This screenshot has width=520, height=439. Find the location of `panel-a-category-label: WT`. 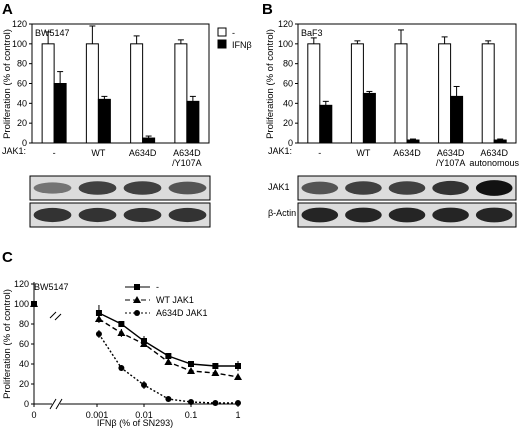

panel-a-category-label: WT is located at coordinates (98, 153).